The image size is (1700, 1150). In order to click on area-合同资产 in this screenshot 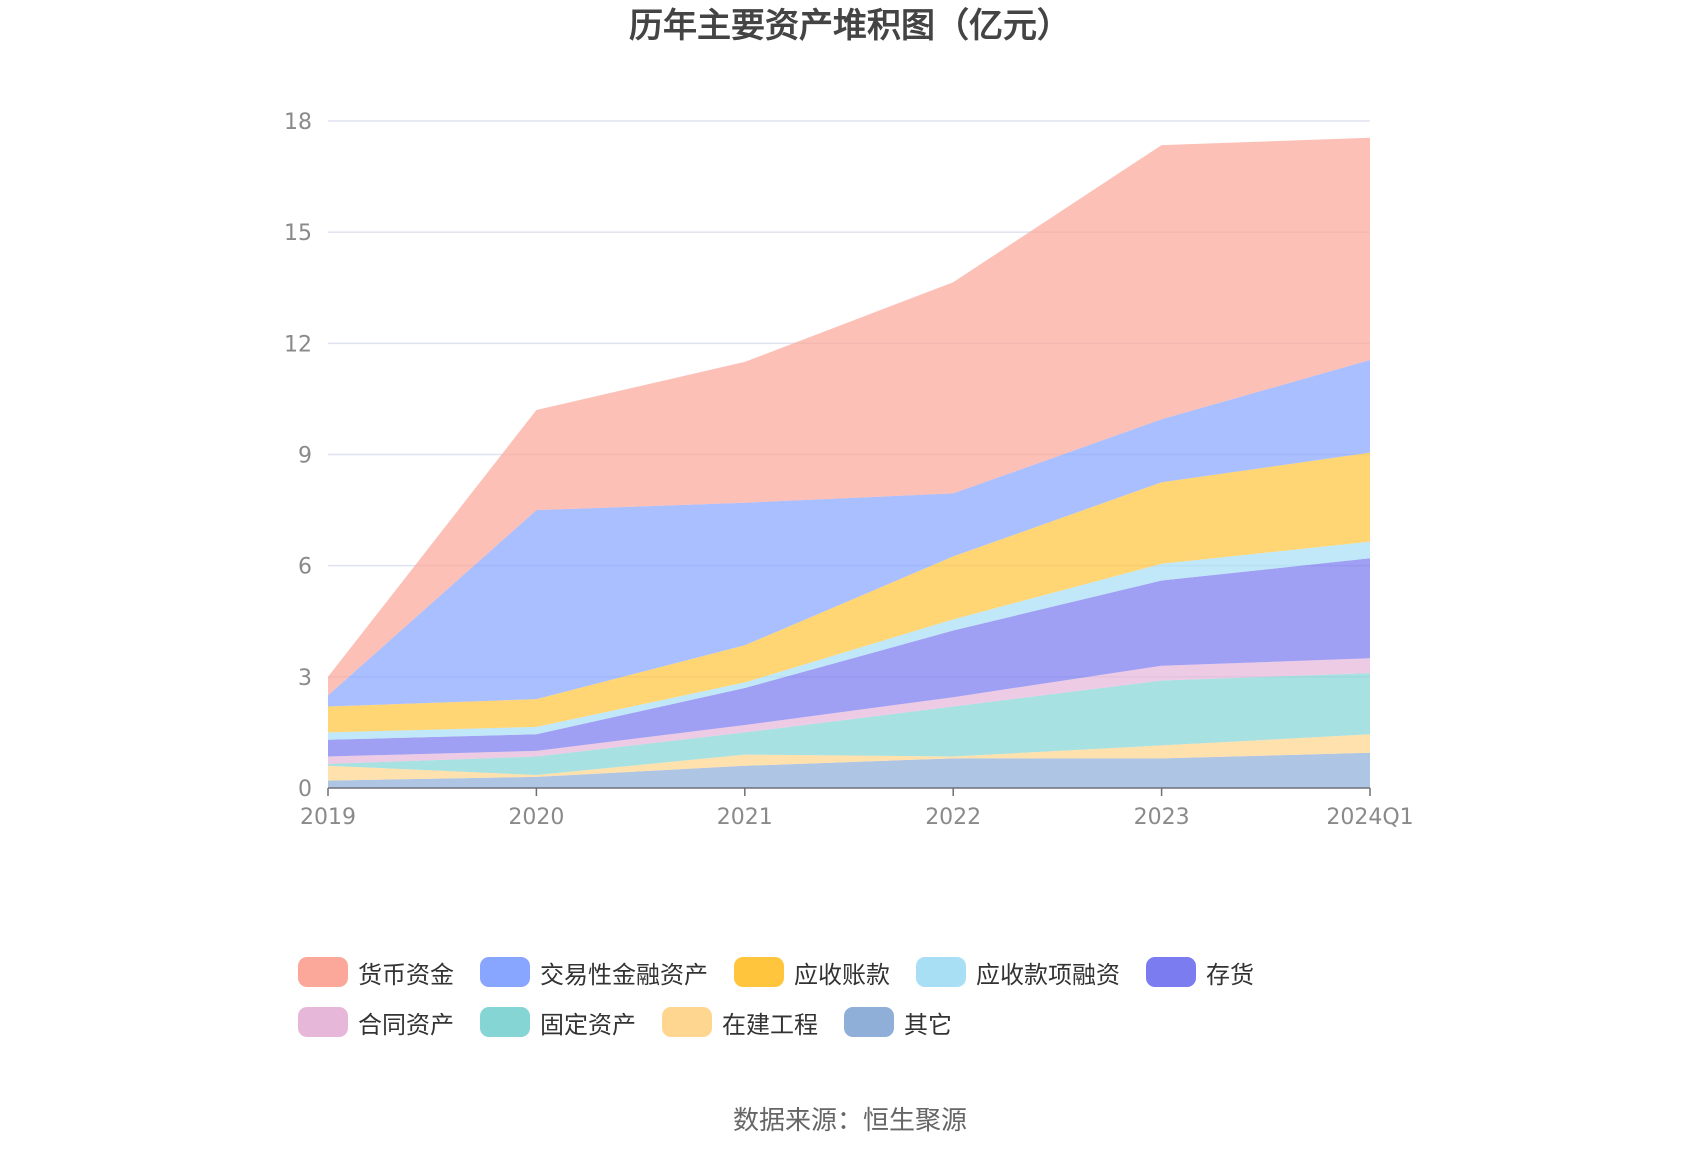, I will do `click(849, 711)`.